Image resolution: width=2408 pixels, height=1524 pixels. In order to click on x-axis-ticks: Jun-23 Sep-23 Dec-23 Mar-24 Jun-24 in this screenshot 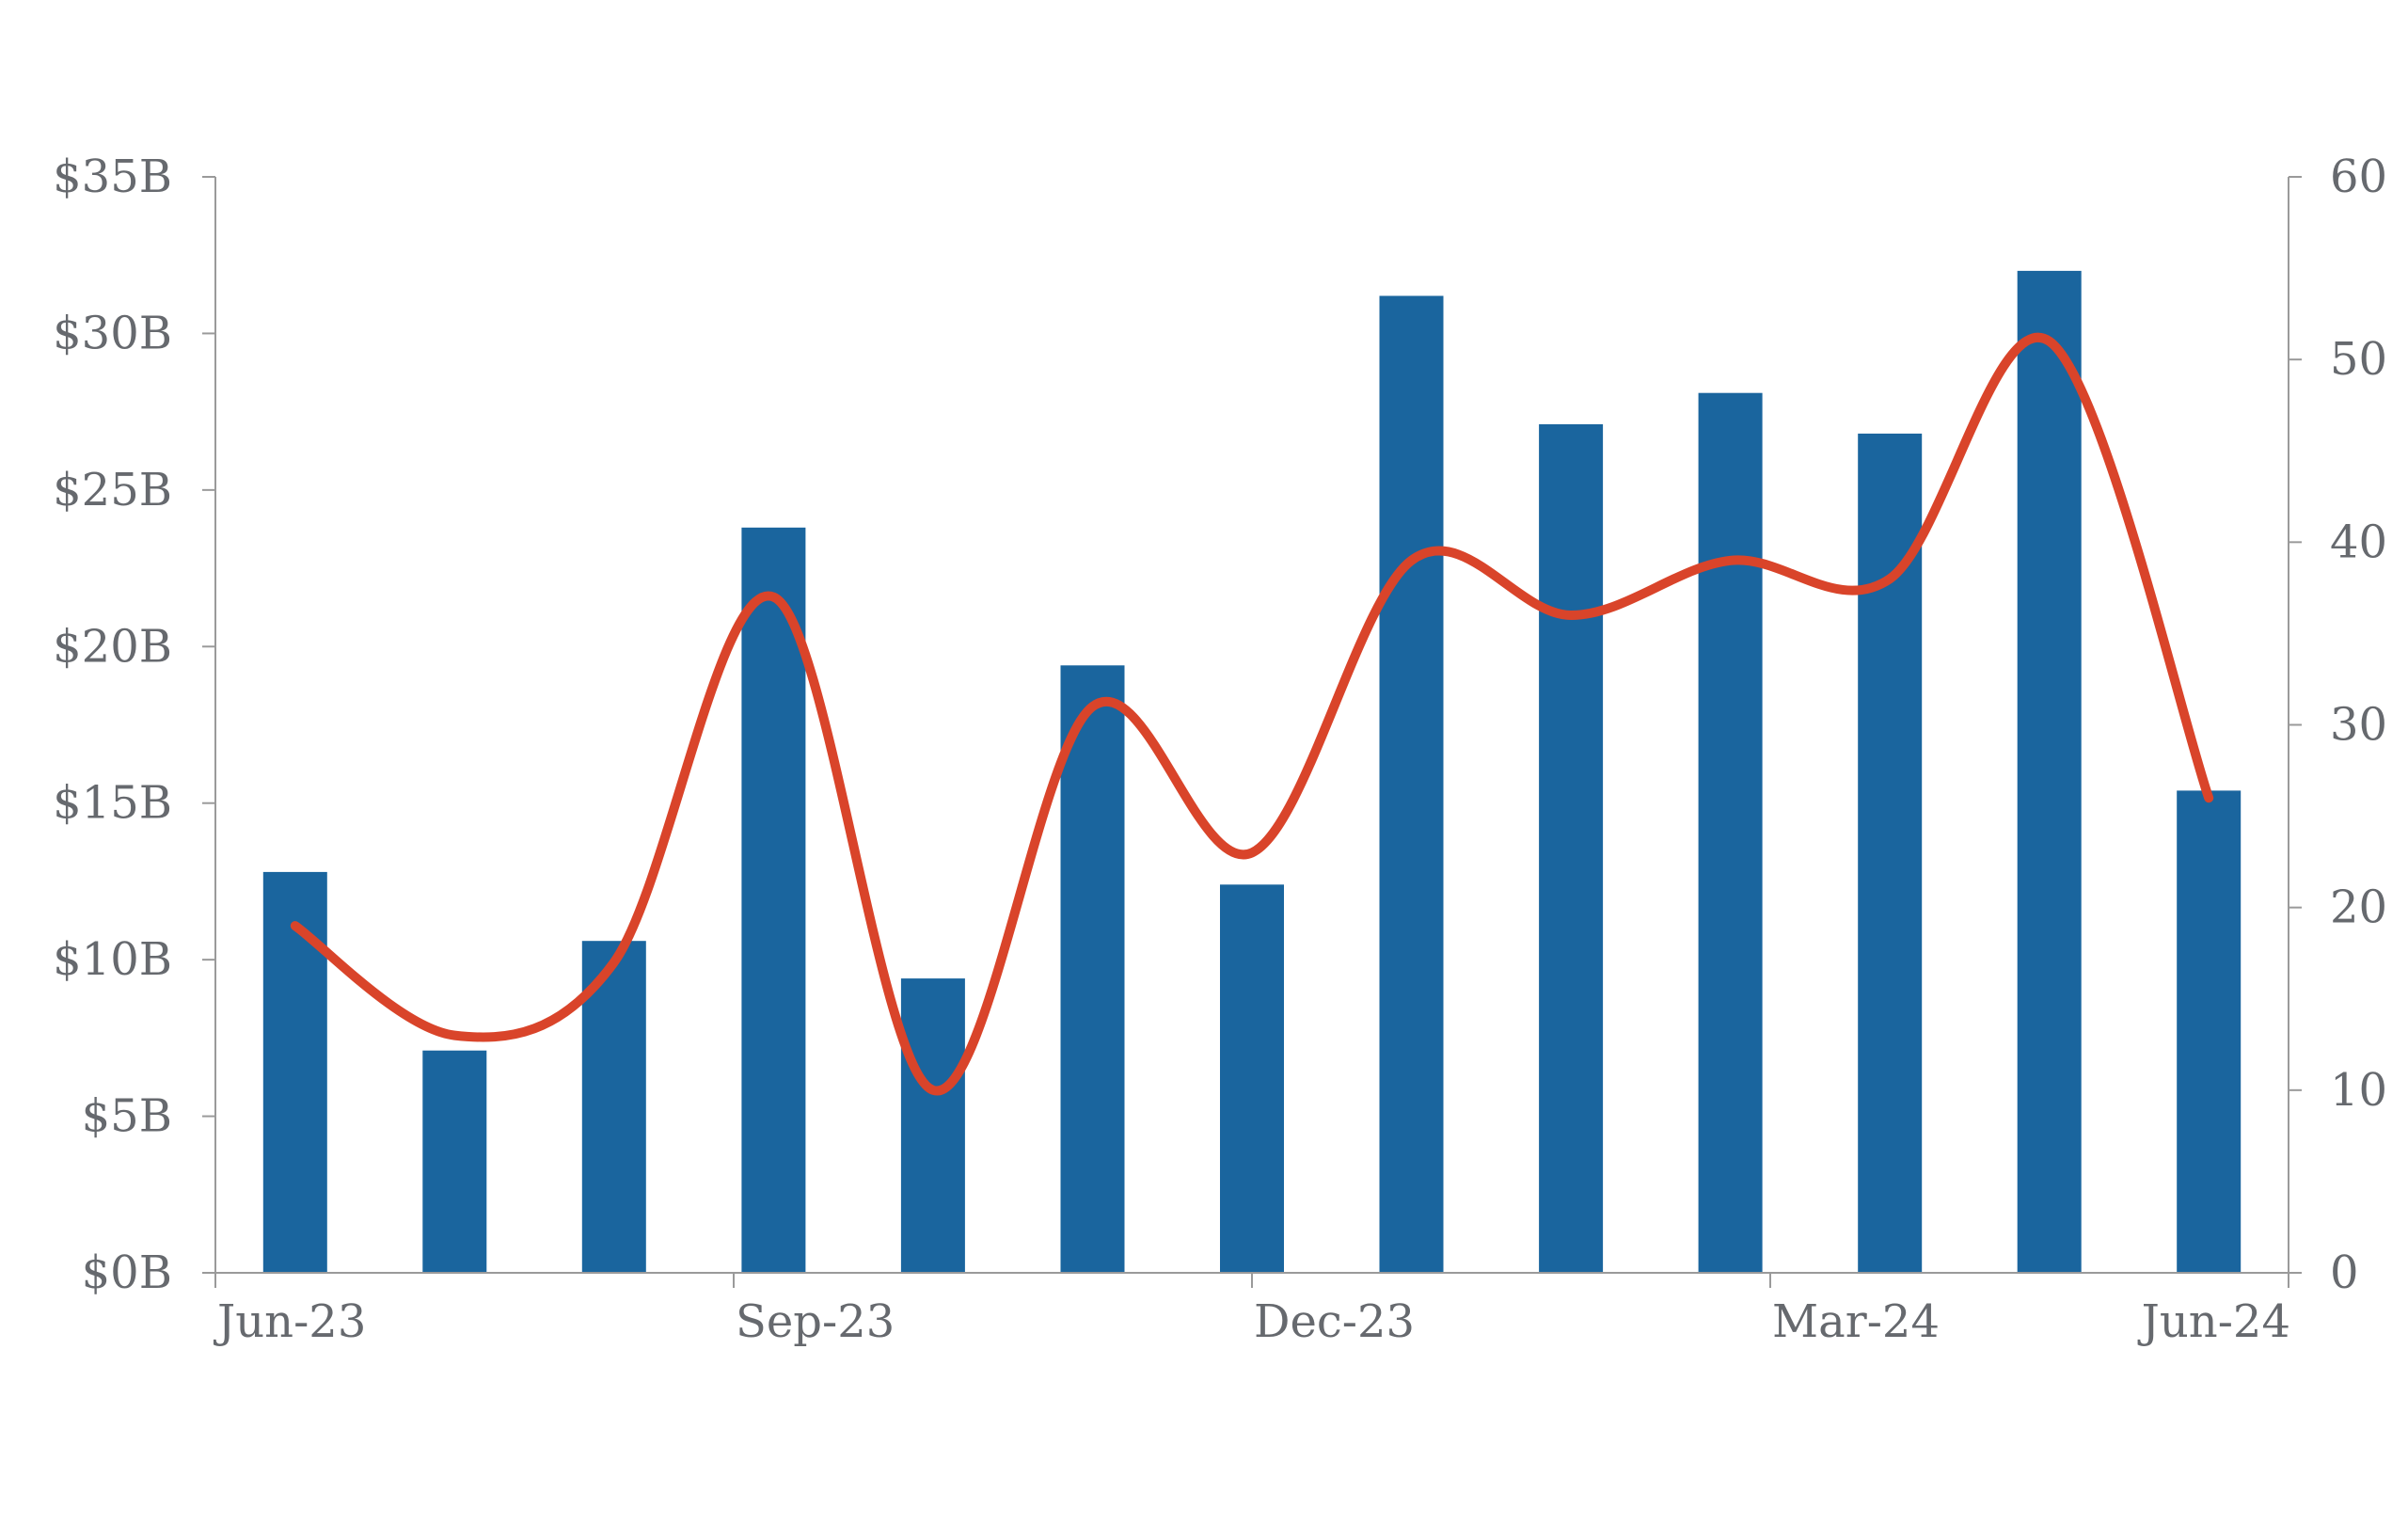, I will do `click(1252, 1311)`.